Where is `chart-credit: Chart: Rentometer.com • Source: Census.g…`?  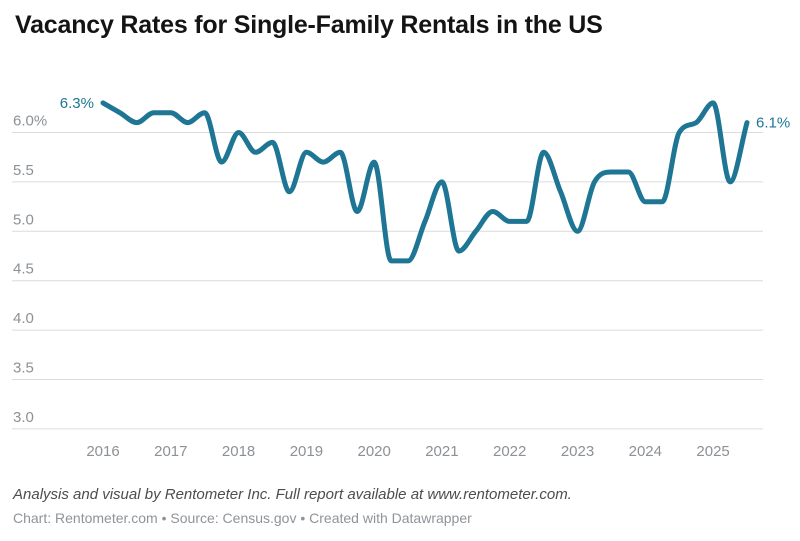 chart-credit: Chart: Rentometer.com • Source: Census.g… is located at coordinates (242, 518).